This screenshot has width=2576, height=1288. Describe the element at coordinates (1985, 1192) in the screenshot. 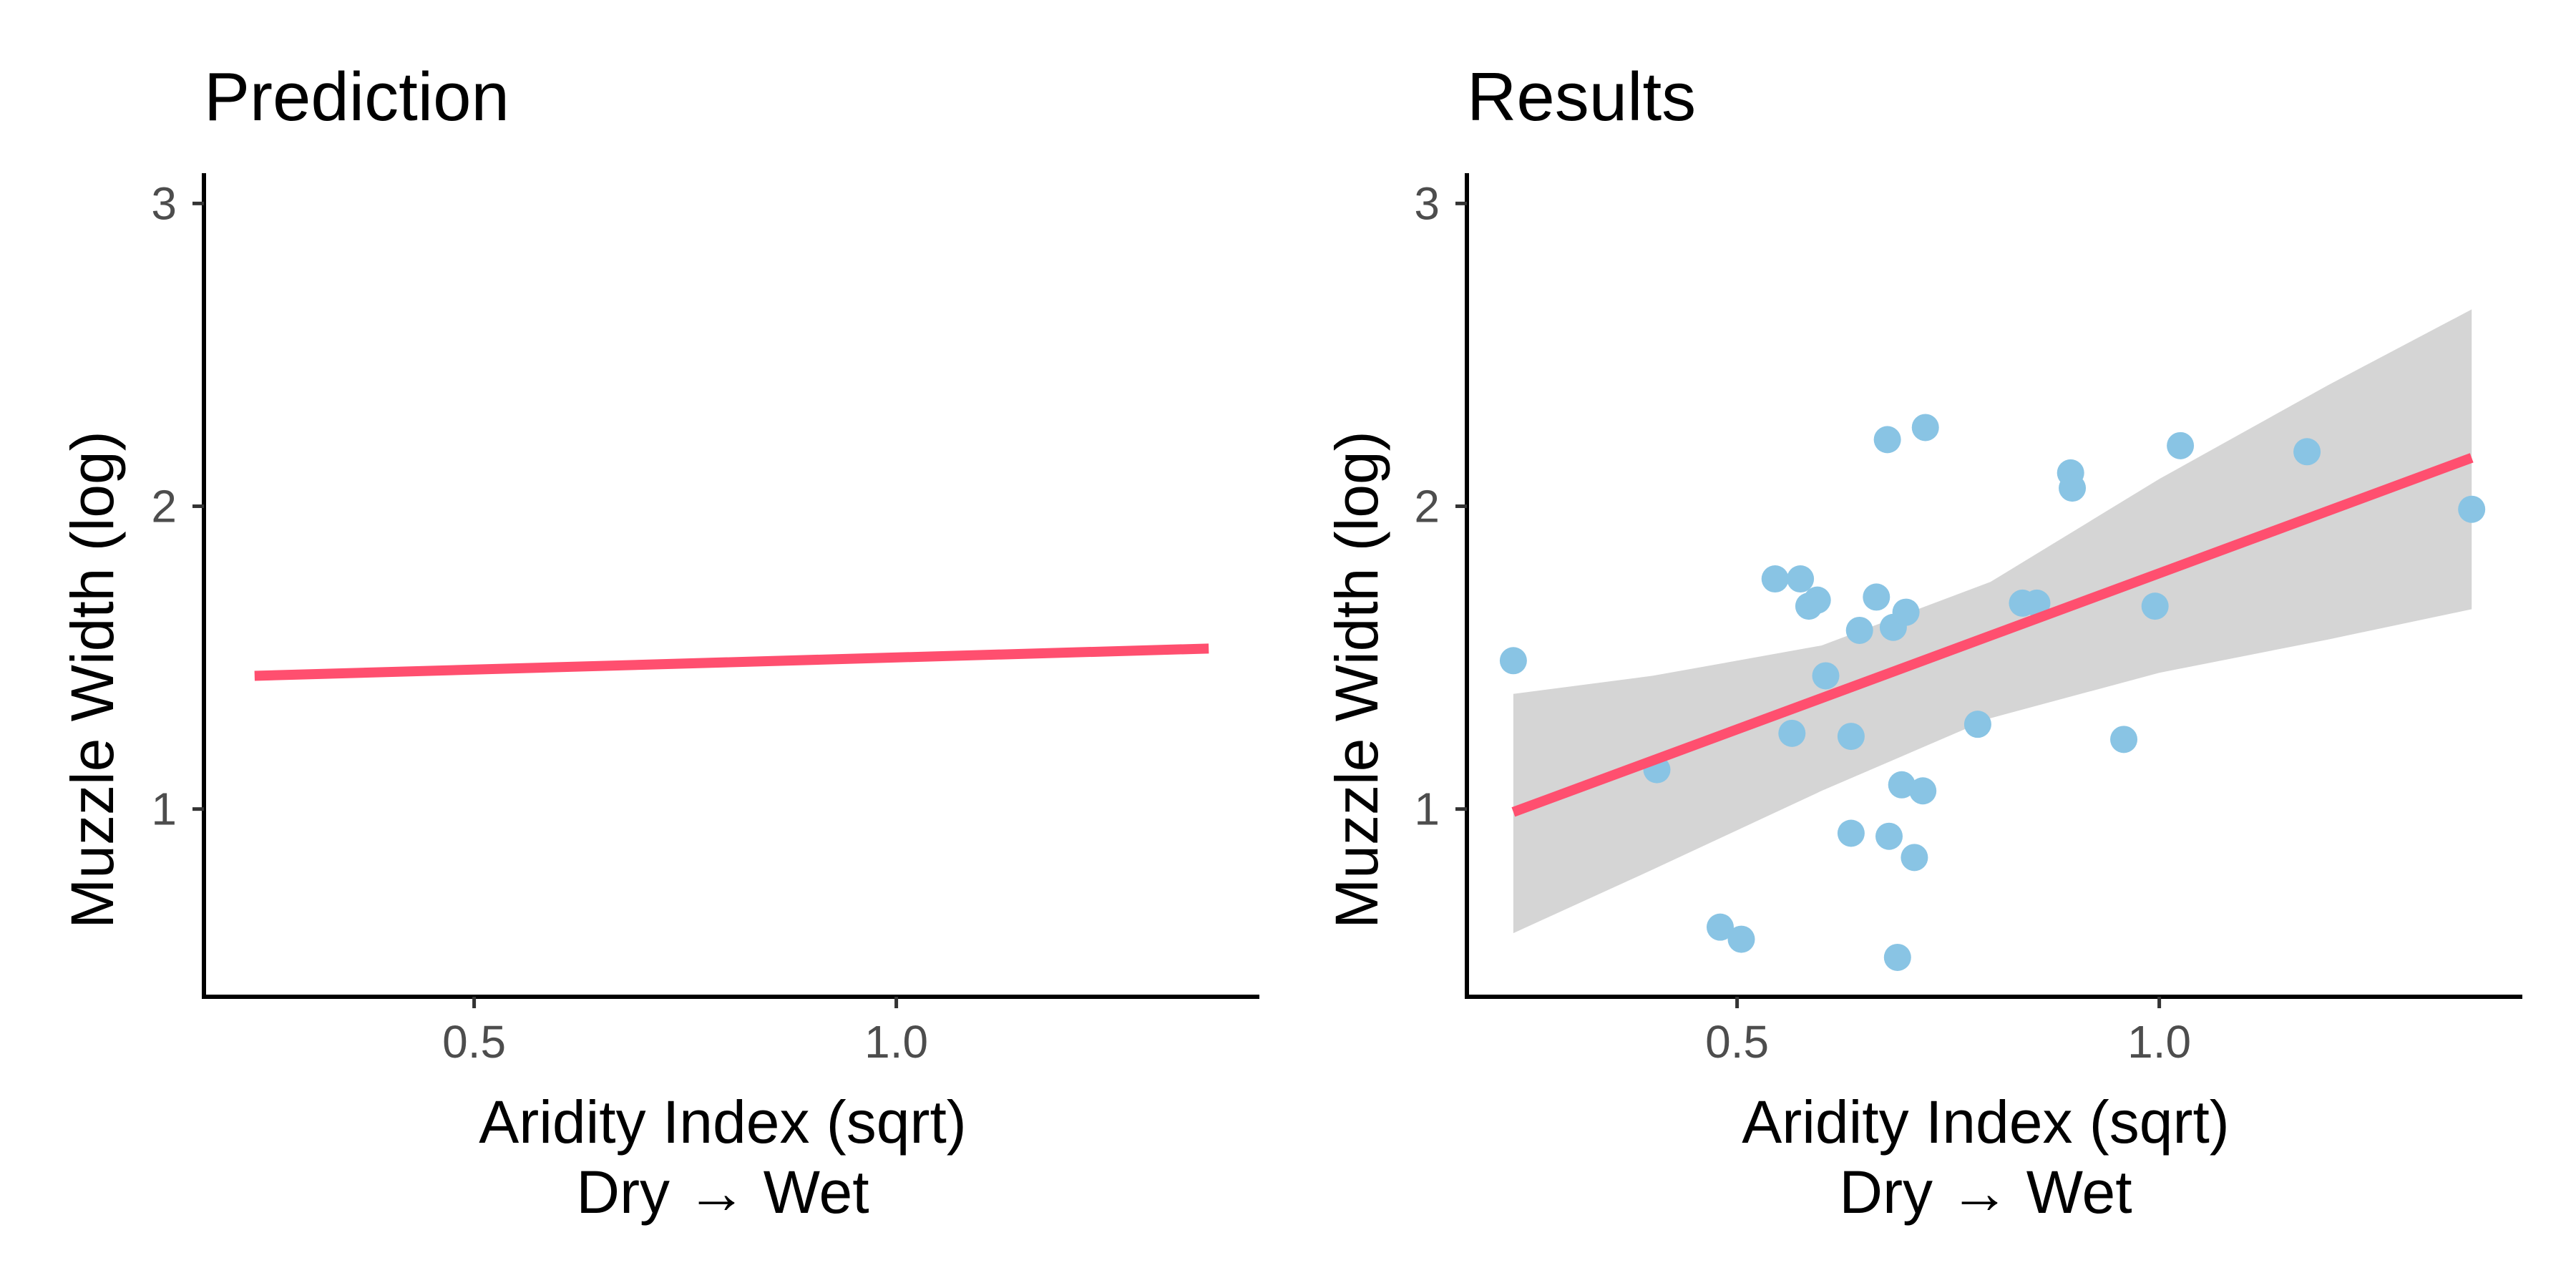

I see `results-x-axis-subtitle: Dry → Wet` at that location.